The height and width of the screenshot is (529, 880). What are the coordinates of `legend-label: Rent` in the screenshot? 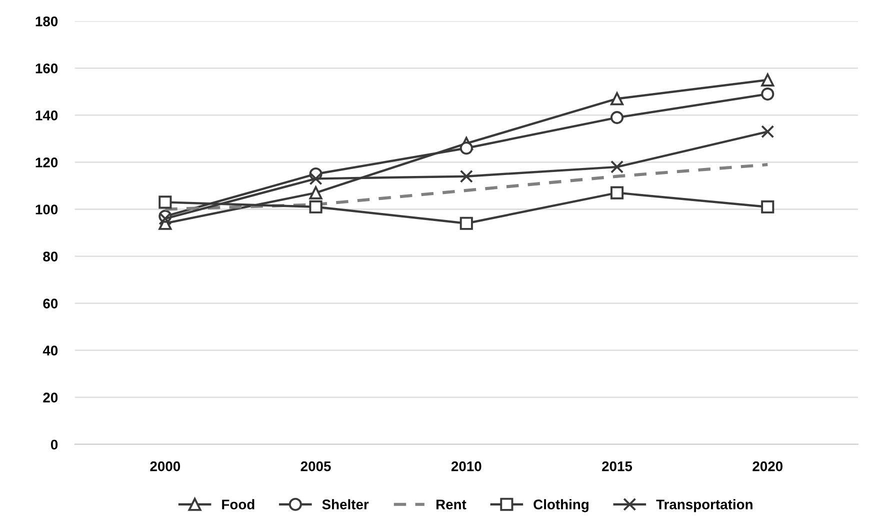 It's located at (451, 505).